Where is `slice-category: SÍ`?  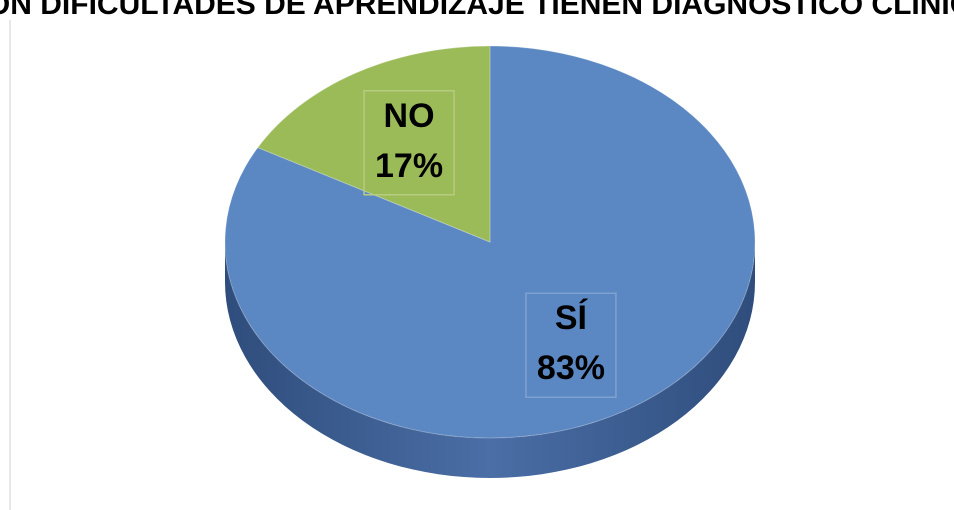
slice-category: SÍ is located at coordinates (572, 318).